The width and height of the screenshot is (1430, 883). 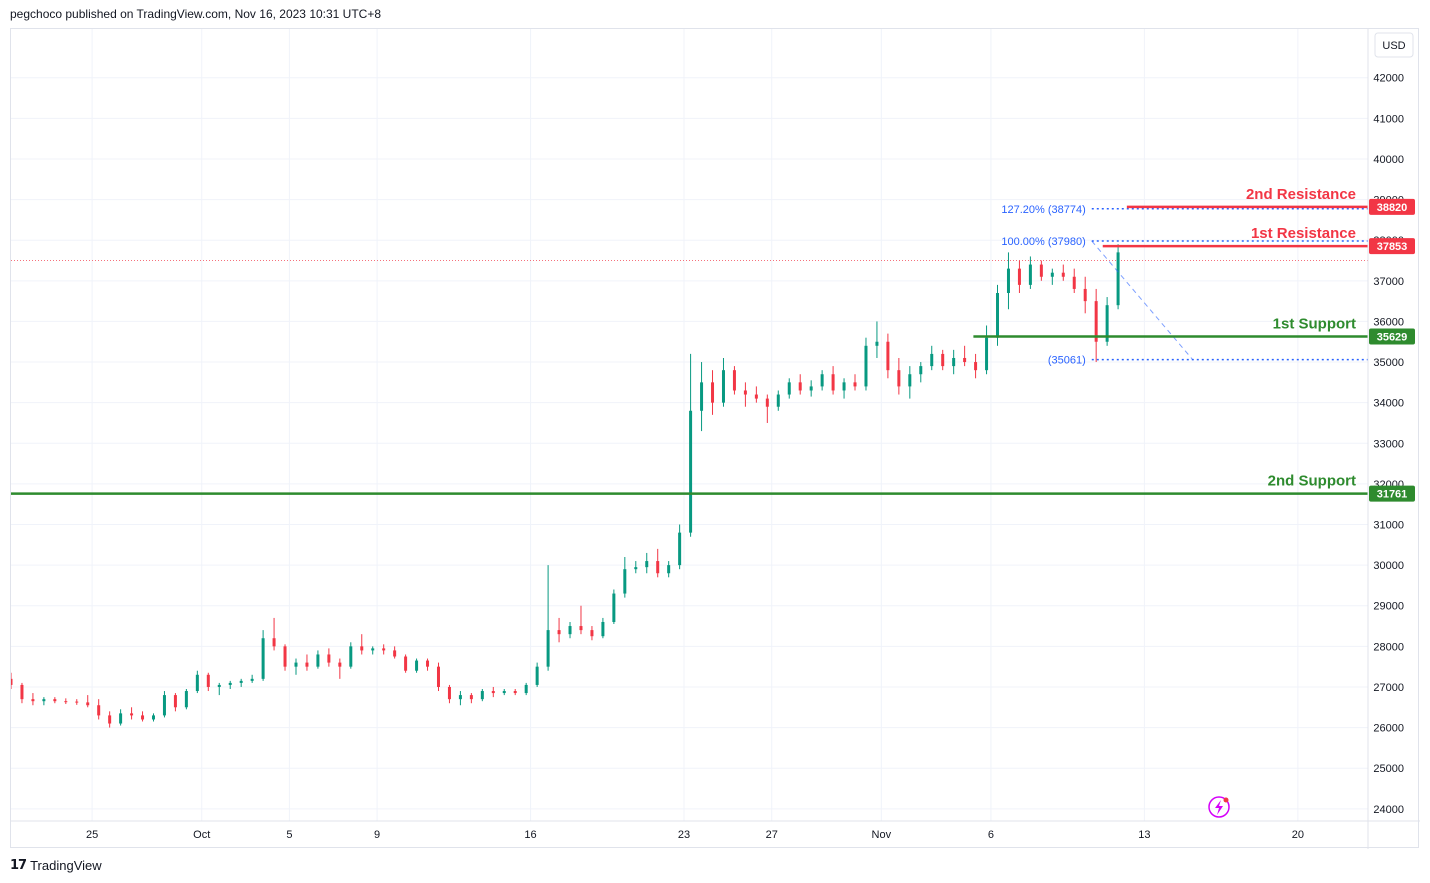 I want to click on price-badge: 31761, so click(x=1392, y=493).